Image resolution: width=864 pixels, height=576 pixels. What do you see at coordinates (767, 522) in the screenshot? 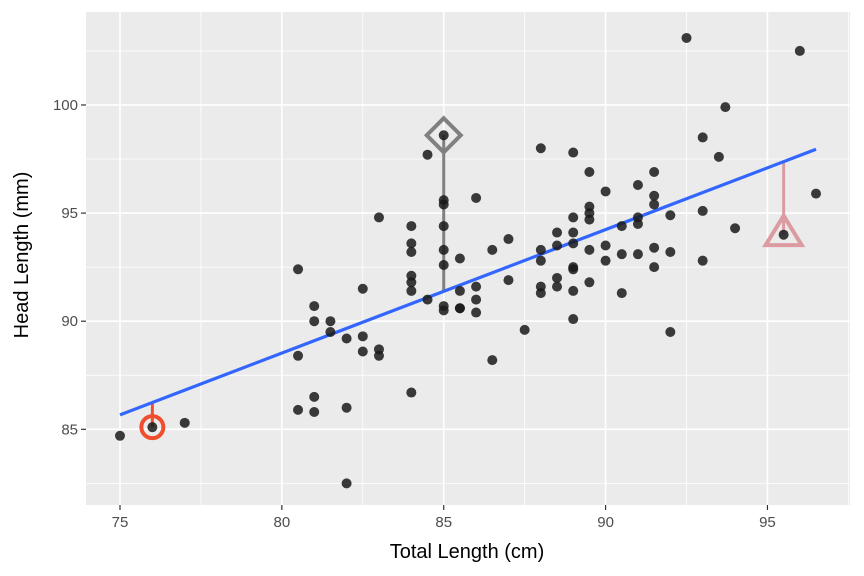
I see `x-tick-label: 95` at bounding box center [767, 522].